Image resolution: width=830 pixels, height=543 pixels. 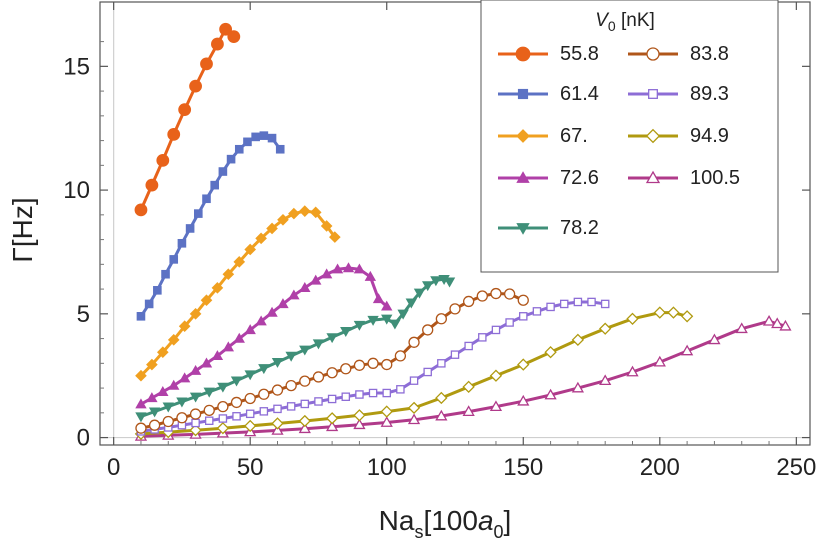 I want to click on legend-title-unit: [nK], so click(x=635, y=20).